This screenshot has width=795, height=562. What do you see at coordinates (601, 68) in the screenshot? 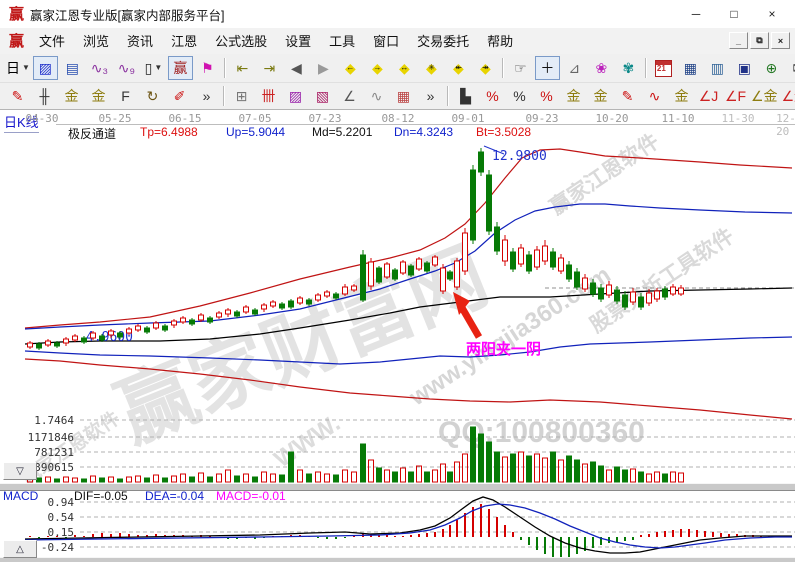
I see `gann-flower-tool-icon: ❀` at bounding box center [601, 68].